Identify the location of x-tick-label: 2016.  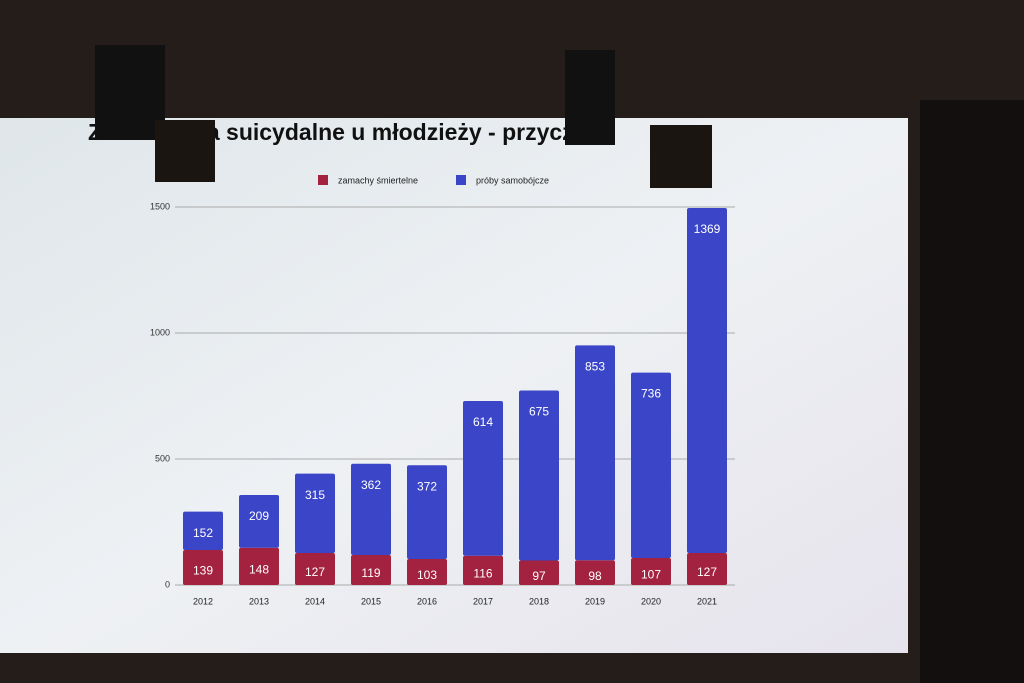
(427, 601).